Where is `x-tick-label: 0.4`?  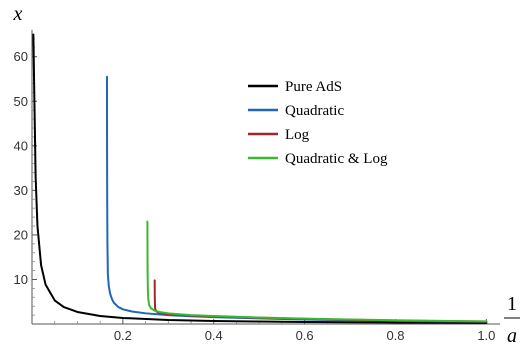
x-tick-label: 0.4 is located at coordinates (214, 335).